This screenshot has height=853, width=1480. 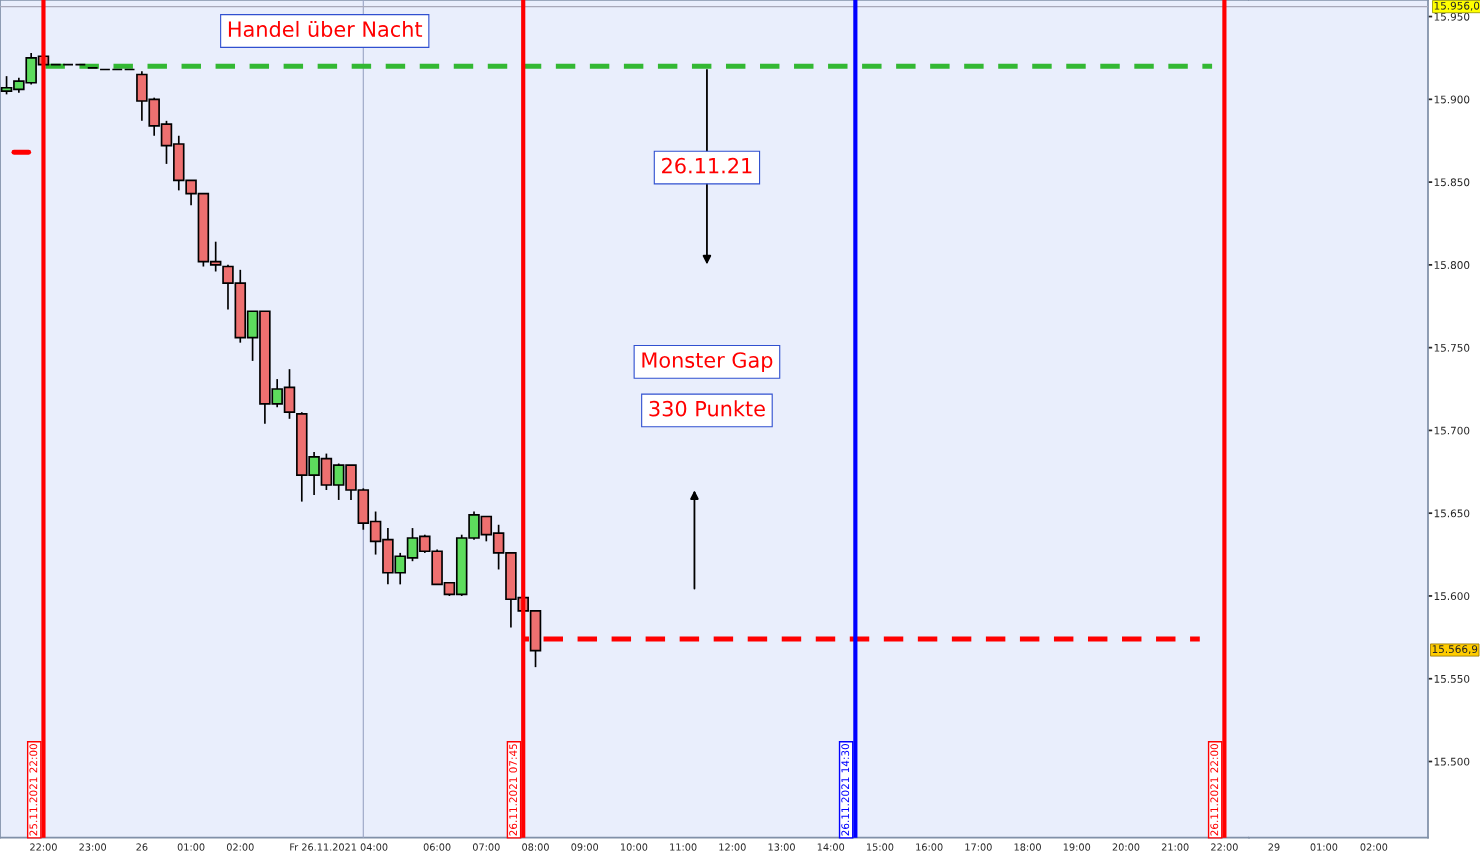 What do you see at coordinates (929, 847) in the screenshot?
I see `x-tick-label: 16:00` at bounding box center [929, 847].